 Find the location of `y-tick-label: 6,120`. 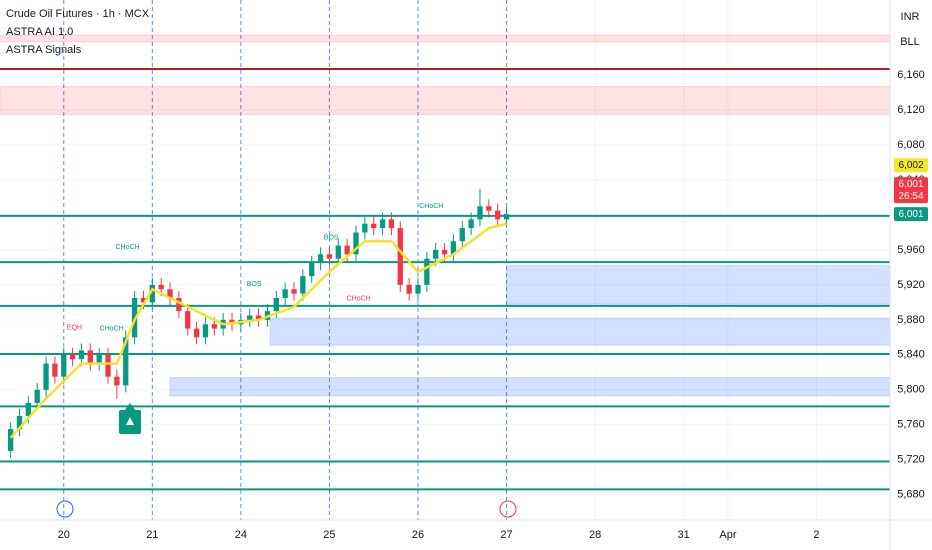

y-tick-label: 6,120 is located at coordinates (911, 110).